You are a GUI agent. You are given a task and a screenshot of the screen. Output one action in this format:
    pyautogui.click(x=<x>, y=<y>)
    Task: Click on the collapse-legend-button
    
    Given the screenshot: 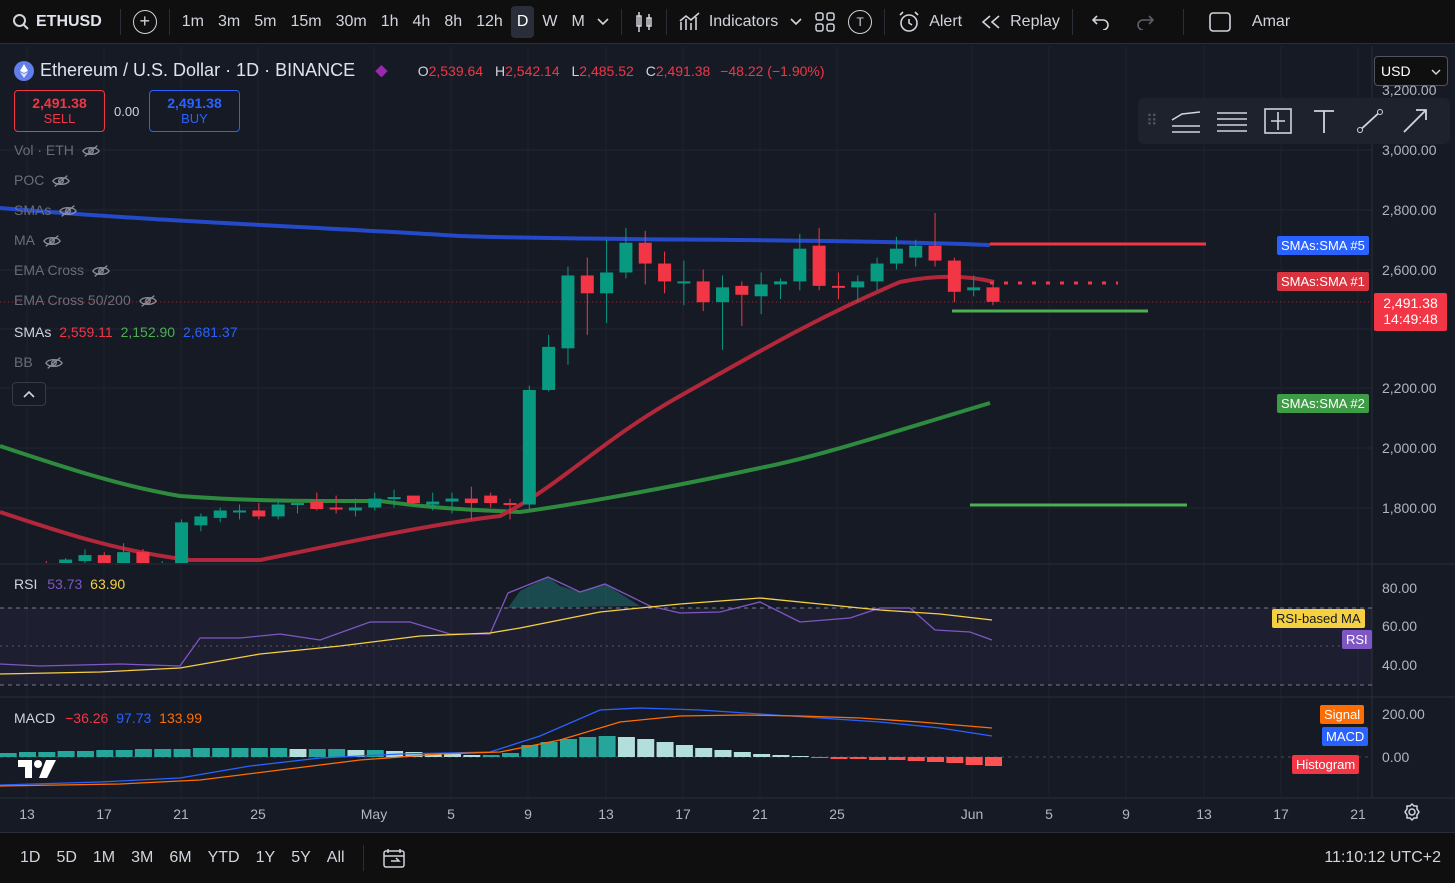 What is the action you would take?
    pyautogui.click(x=29, y=394)
    